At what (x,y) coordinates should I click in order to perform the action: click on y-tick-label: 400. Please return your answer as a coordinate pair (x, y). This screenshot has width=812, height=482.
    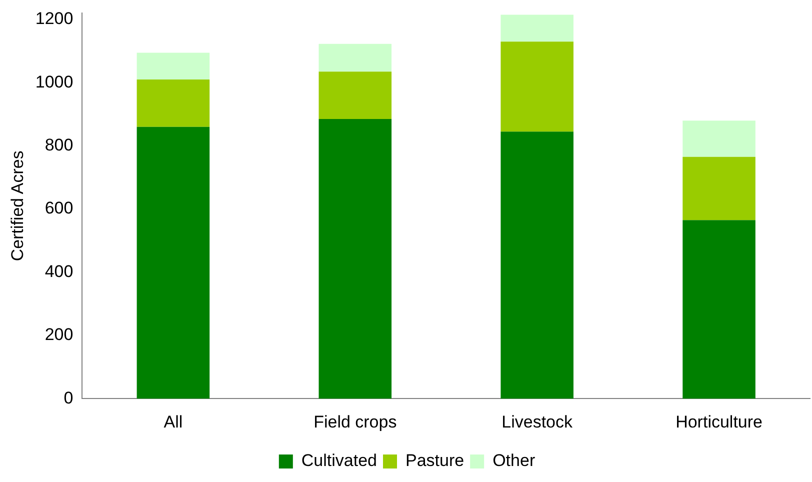
    Looking at the image, I should click on (59, 271).